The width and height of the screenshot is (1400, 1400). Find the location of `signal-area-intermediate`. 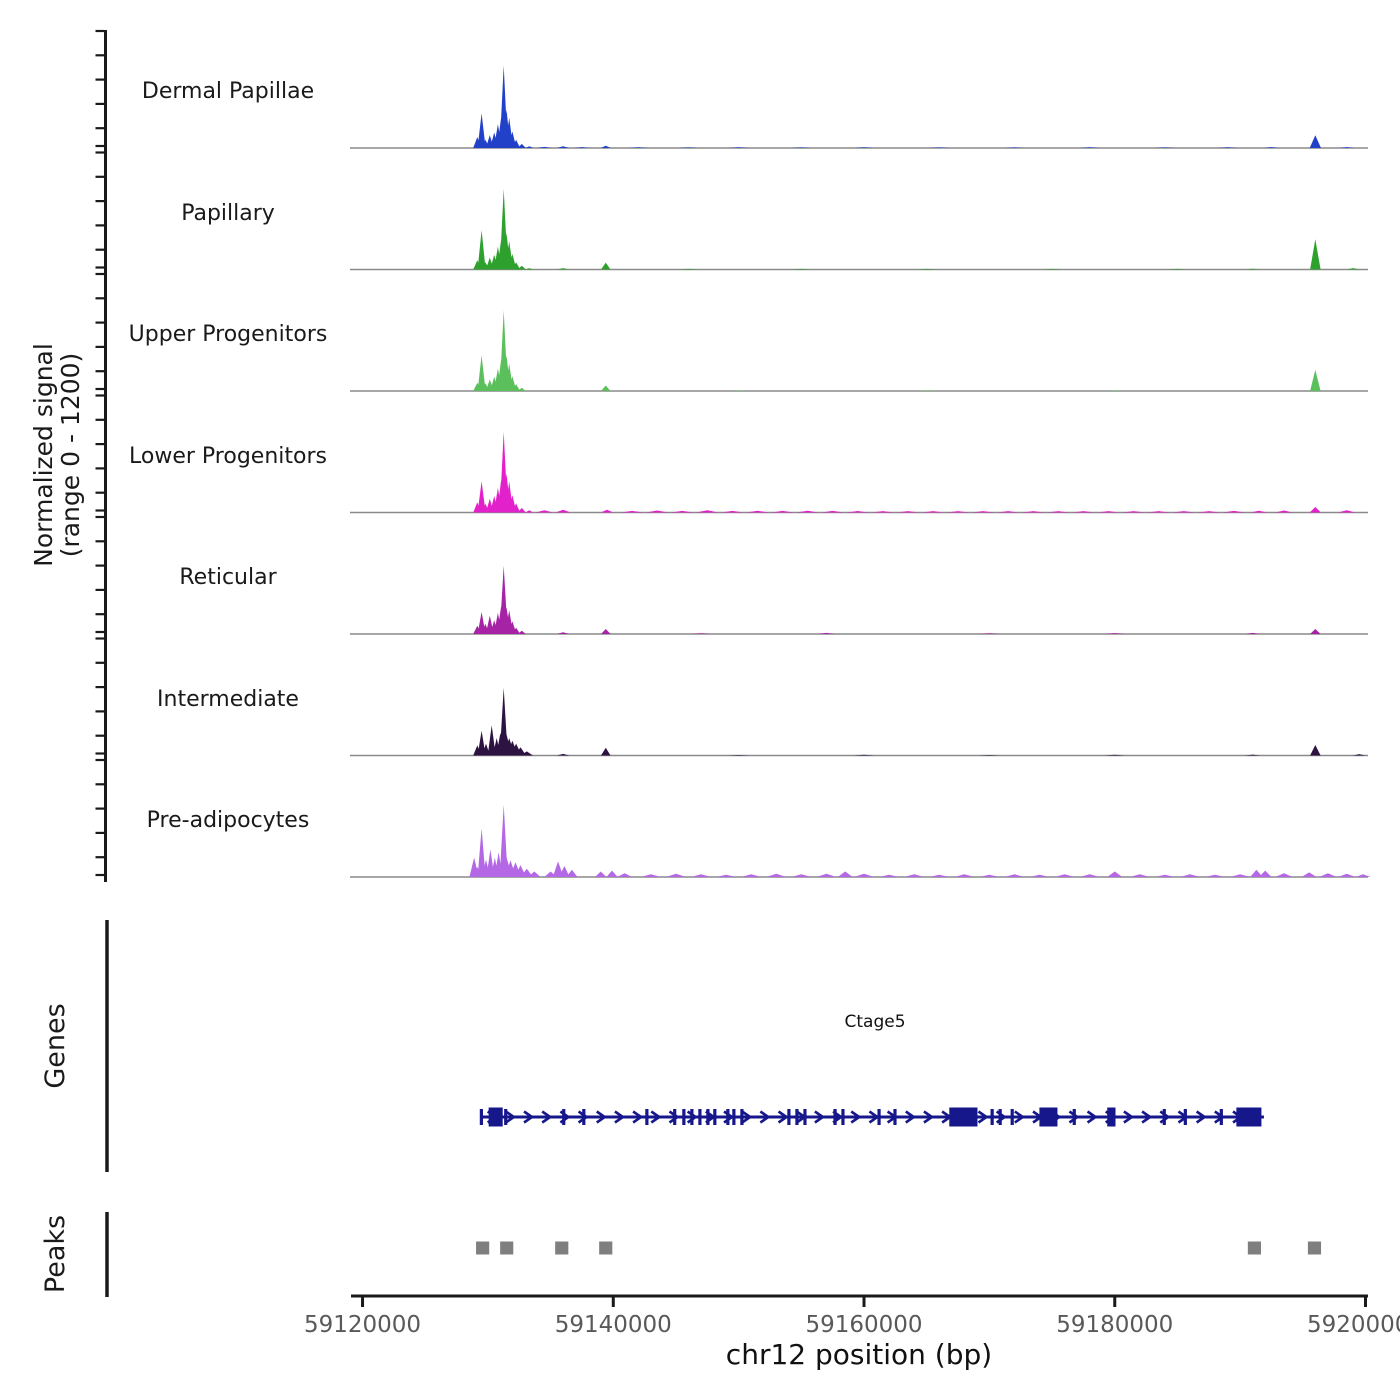

signal-area-intermediate is located at coordinates (919, 721).